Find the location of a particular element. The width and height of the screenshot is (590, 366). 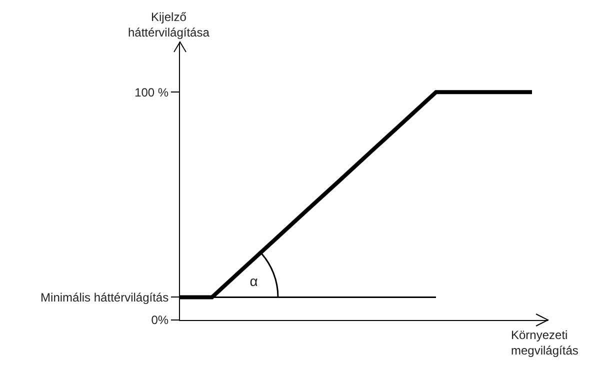

y-tick-label: 100 % is located at coordinates (151, 92).